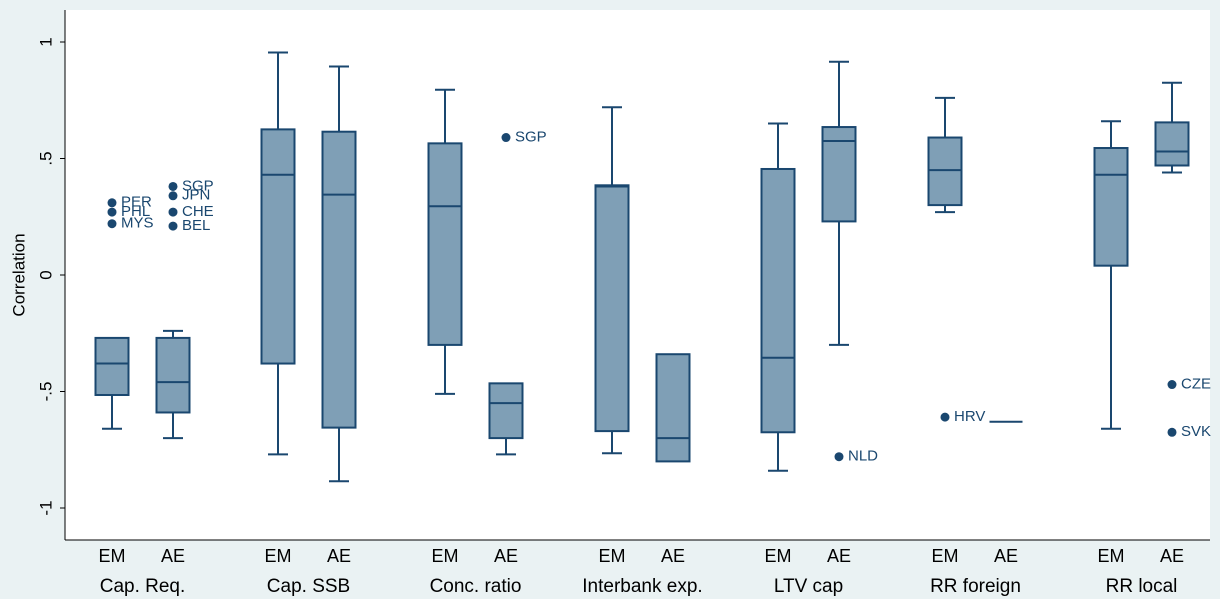 Image resolution: width=1220 pixels, height=599 pixels. I want to click on outlier-label: CZE, so click(1196, 383).